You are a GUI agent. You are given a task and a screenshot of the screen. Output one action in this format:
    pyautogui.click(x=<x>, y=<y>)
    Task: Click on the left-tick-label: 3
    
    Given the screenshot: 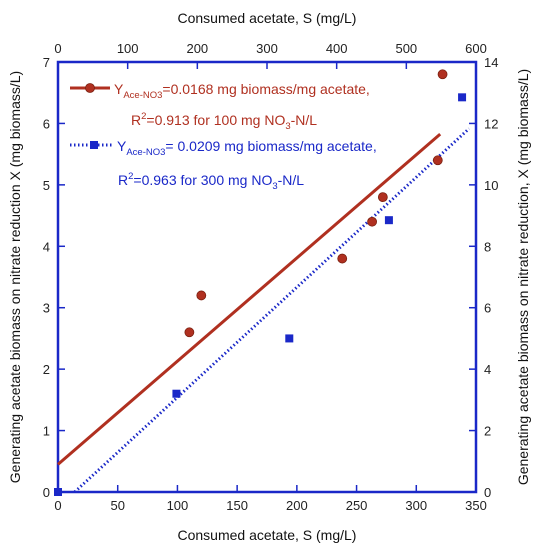 What is the action you would take?
    pyautogui.click(x=46, y=308)
    